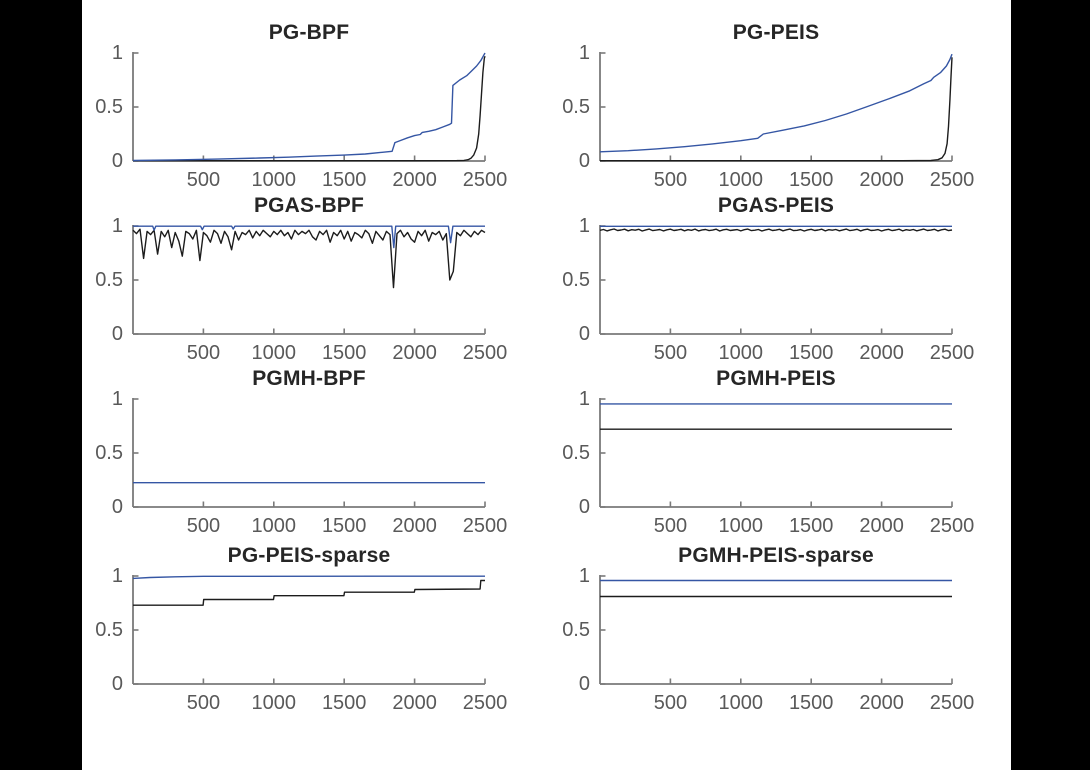 The image size is (1090, 770). What do you see at coordinates (776, 205) in the screenshot?
I see `plot-title: PGAS-PEIS` at bounding box center [776, 205].